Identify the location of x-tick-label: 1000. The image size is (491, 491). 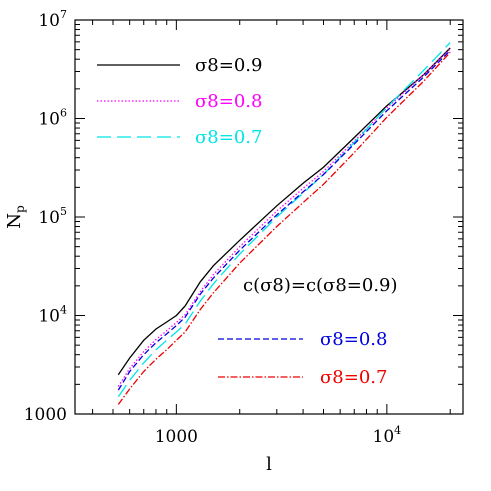
(176, 437).